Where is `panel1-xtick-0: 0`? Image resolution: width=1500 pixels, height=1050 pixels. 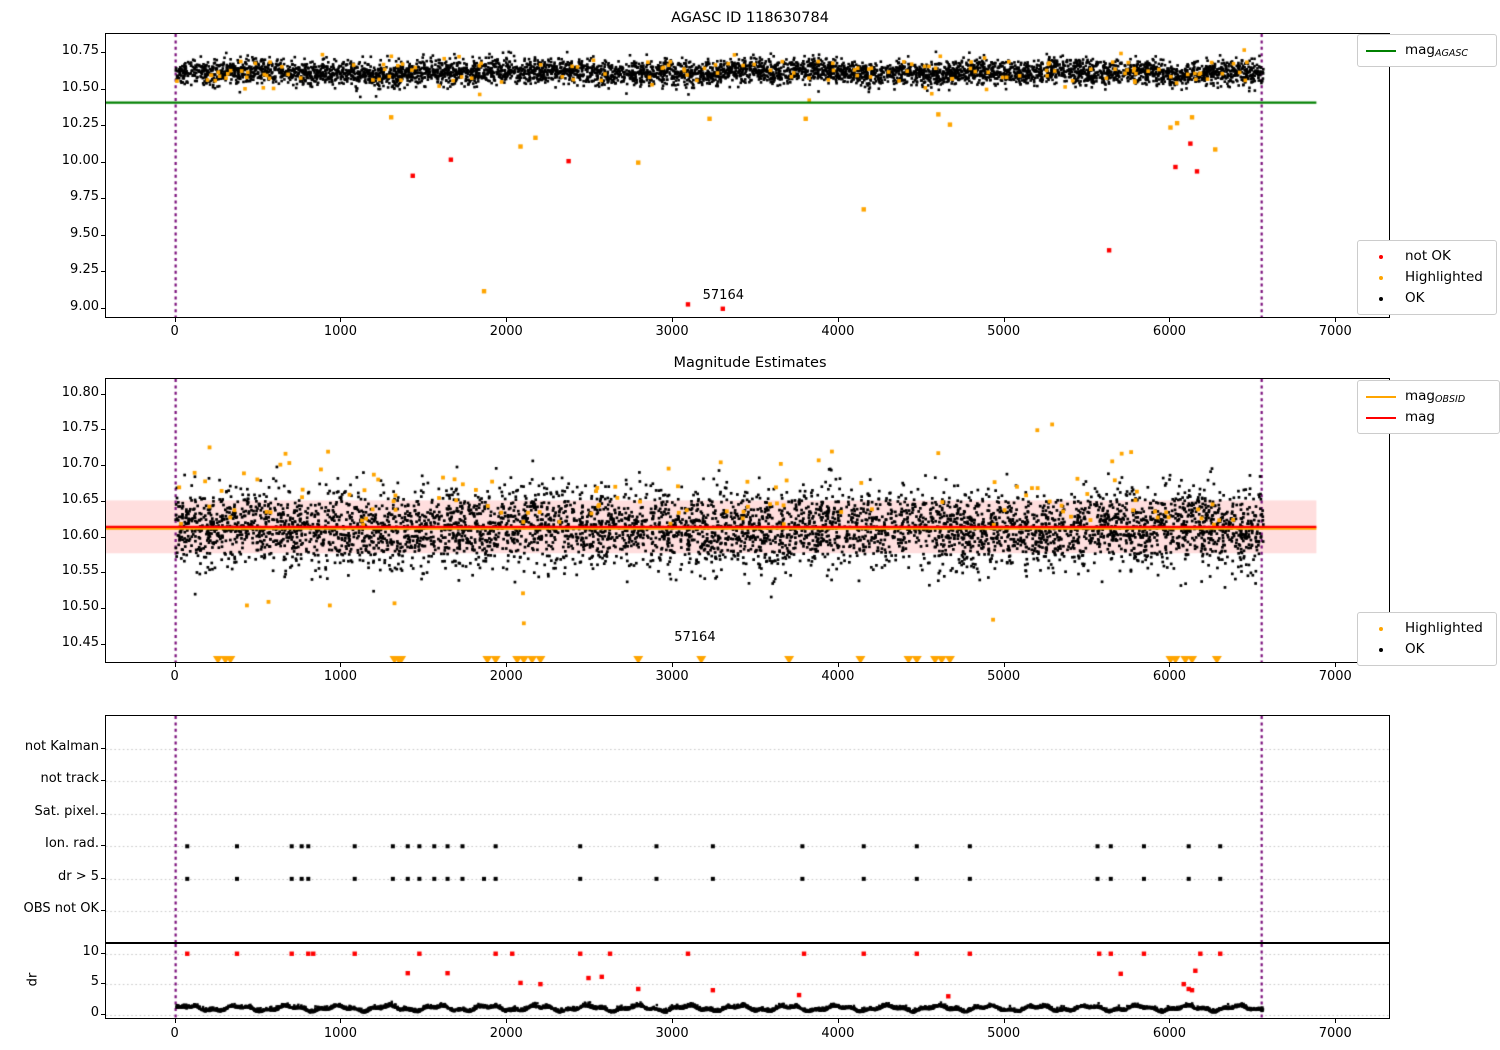 panel1-xtick-0: 0 is located at coordinates (174, 331).